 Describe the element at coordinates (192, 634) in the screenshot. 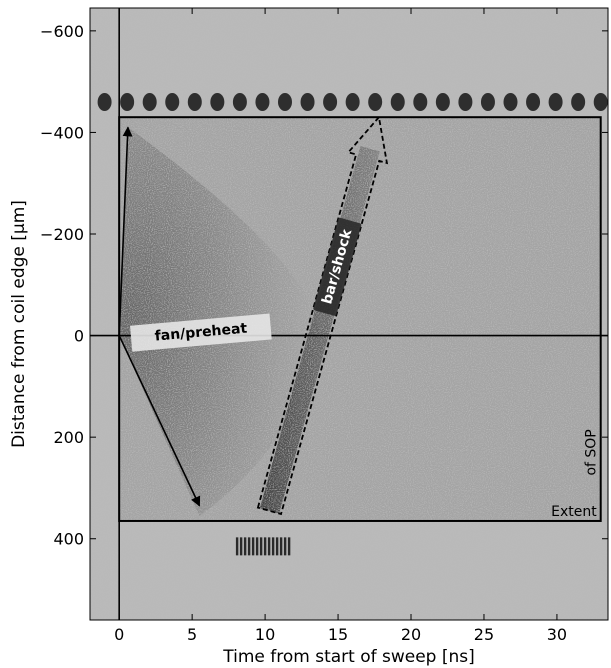

I see `x-tick-label: 5` at that location.